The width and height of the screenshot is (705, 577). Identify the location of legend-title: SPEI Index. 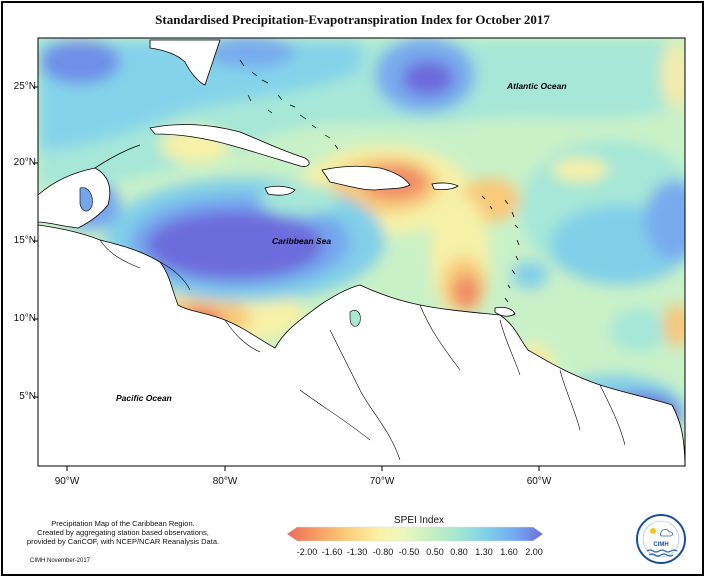
(419, 520).